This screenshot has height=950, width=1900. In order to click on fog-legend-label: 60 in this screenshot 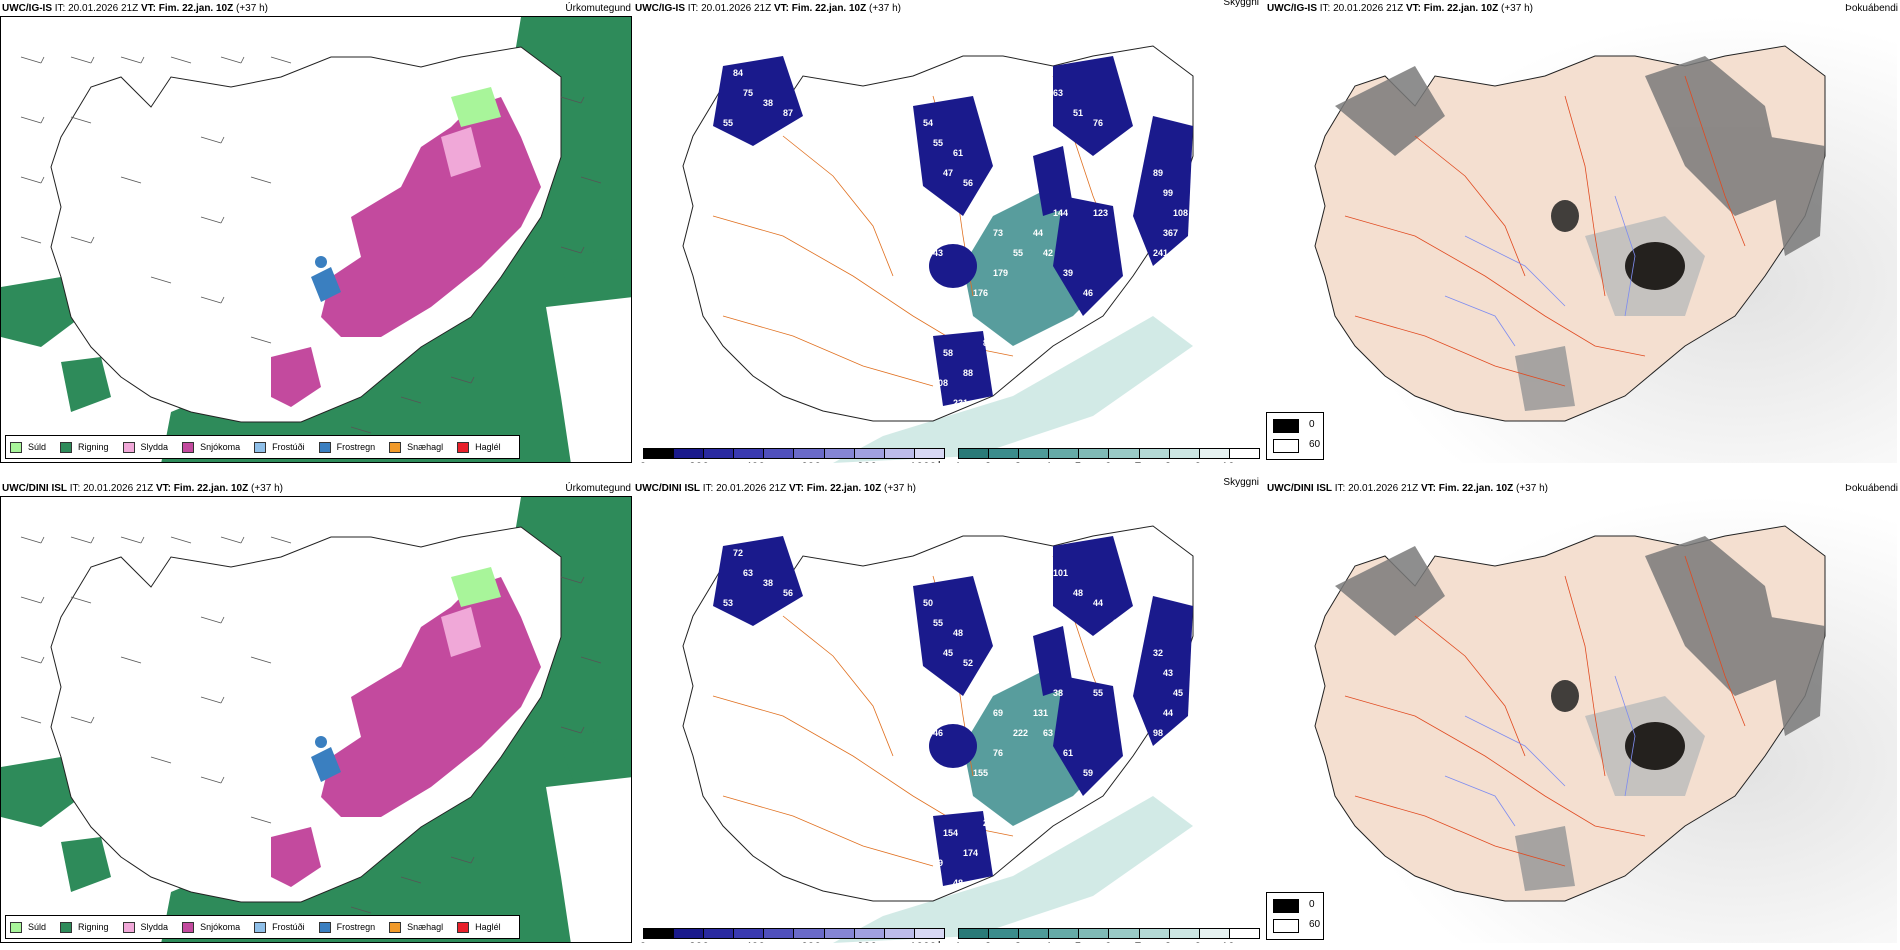, I will do `click(1315, 924)`.